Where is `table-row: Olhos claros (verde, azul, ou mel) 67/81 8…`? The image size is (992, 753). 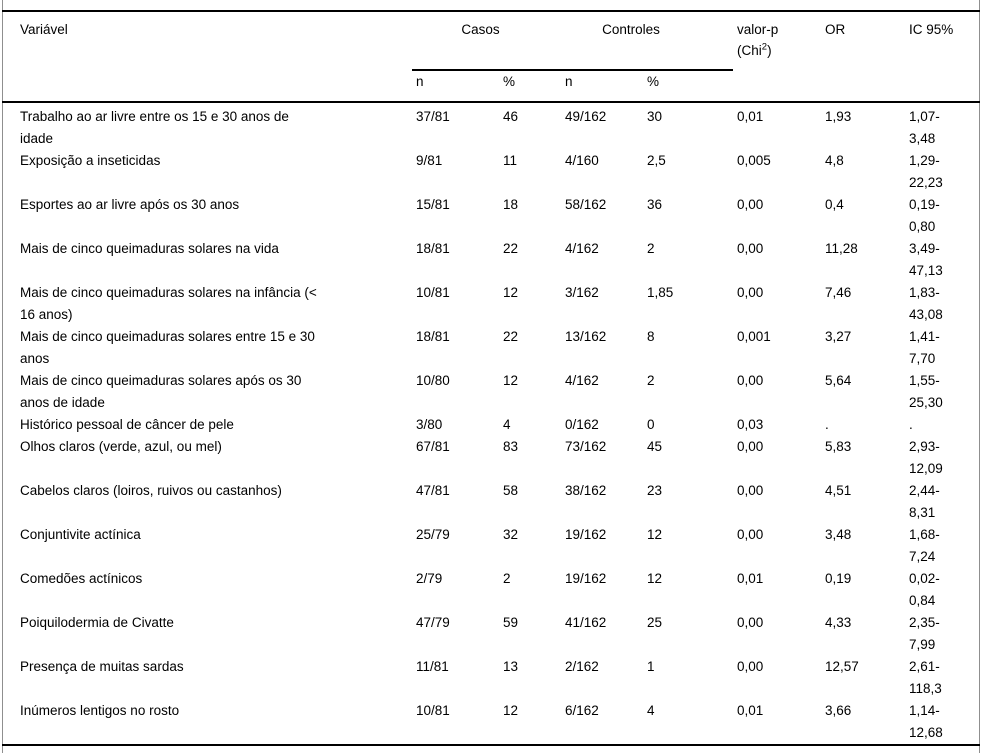
table-row: Olhos claros (verde, azul, ou mel) 67/81 8… is located at coordinates (491, 458).